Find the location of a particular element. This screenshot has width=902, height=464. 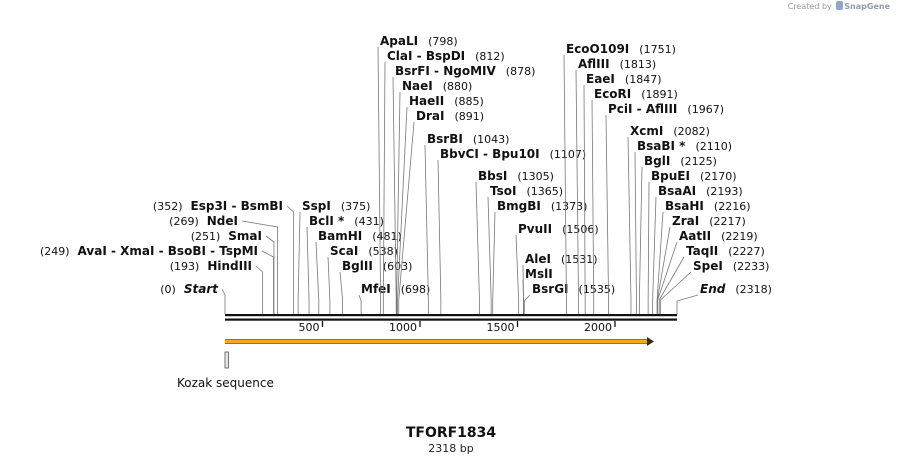

orf-arrow is located at coordinates (439, 341).